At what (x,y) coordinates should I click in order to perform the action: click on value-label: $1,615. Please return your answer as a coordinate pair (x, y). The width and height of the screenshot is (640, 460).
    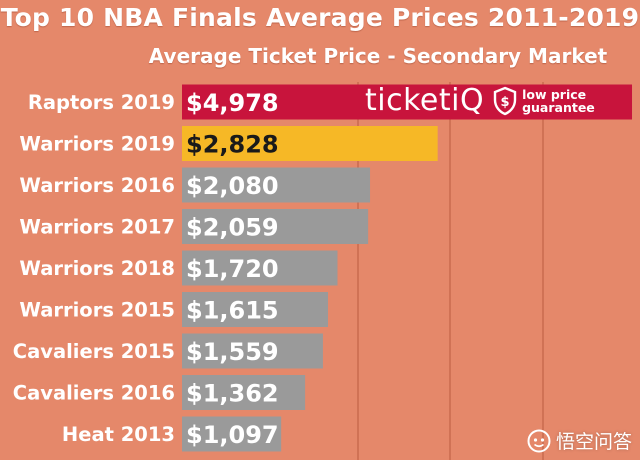
    Looking at the image, I should click on (232, 311).